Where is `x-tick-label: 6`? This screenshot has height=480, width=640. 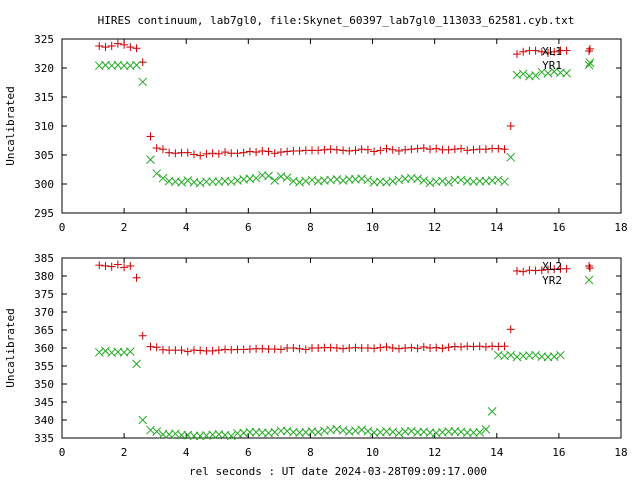 x-tick-label: 6 is located at coordinates (248, 227).